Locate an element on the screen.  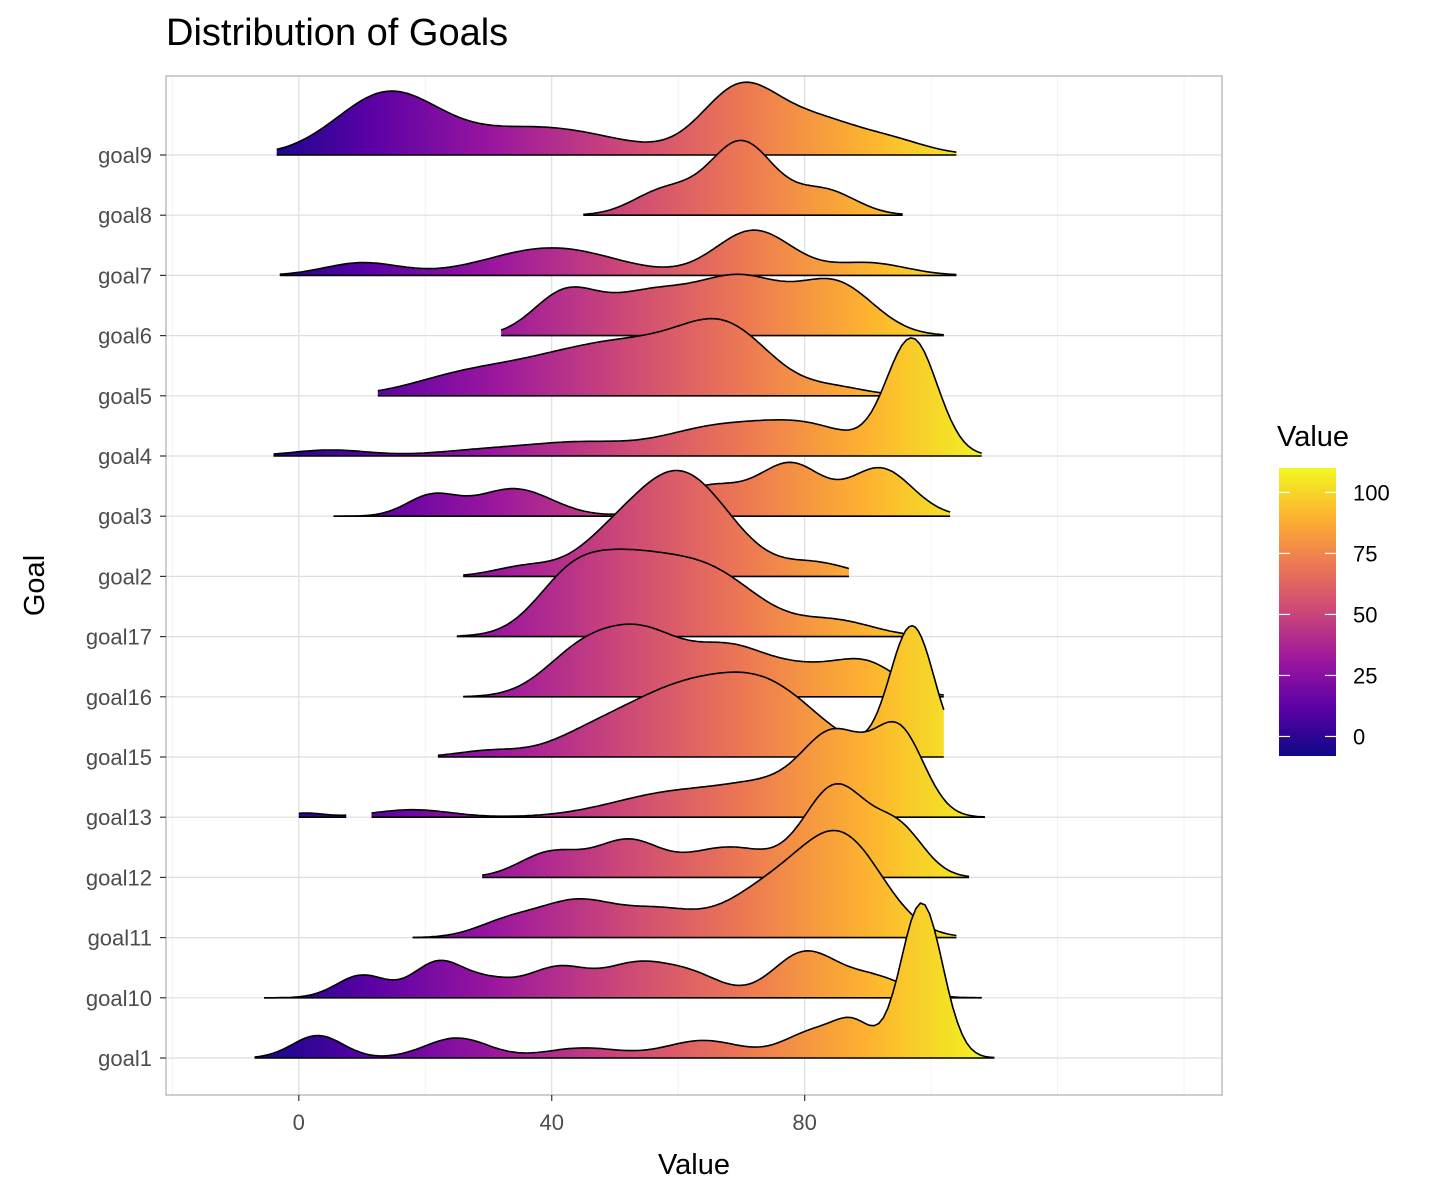
y-tick-label: goal6 is located at coordinates (125, 336).